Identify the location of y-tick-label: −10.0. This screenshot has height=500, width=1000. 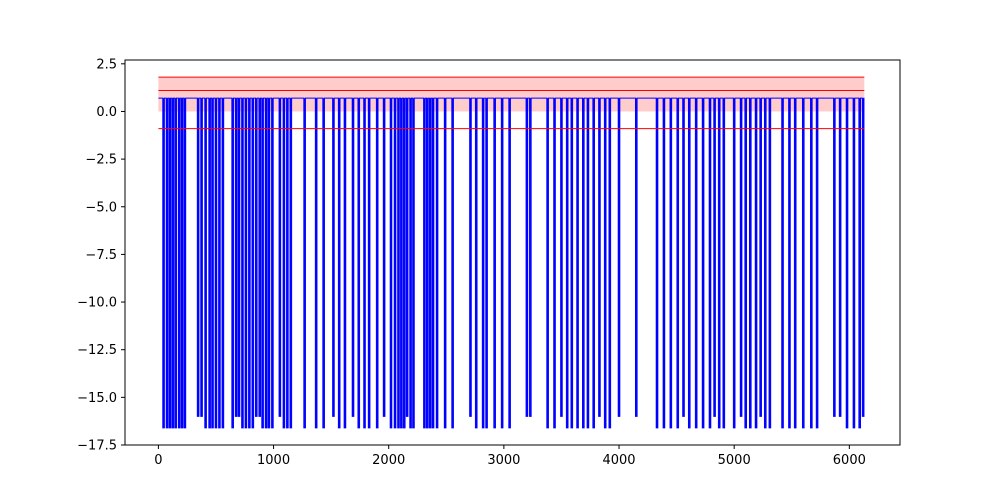
(97, 303).